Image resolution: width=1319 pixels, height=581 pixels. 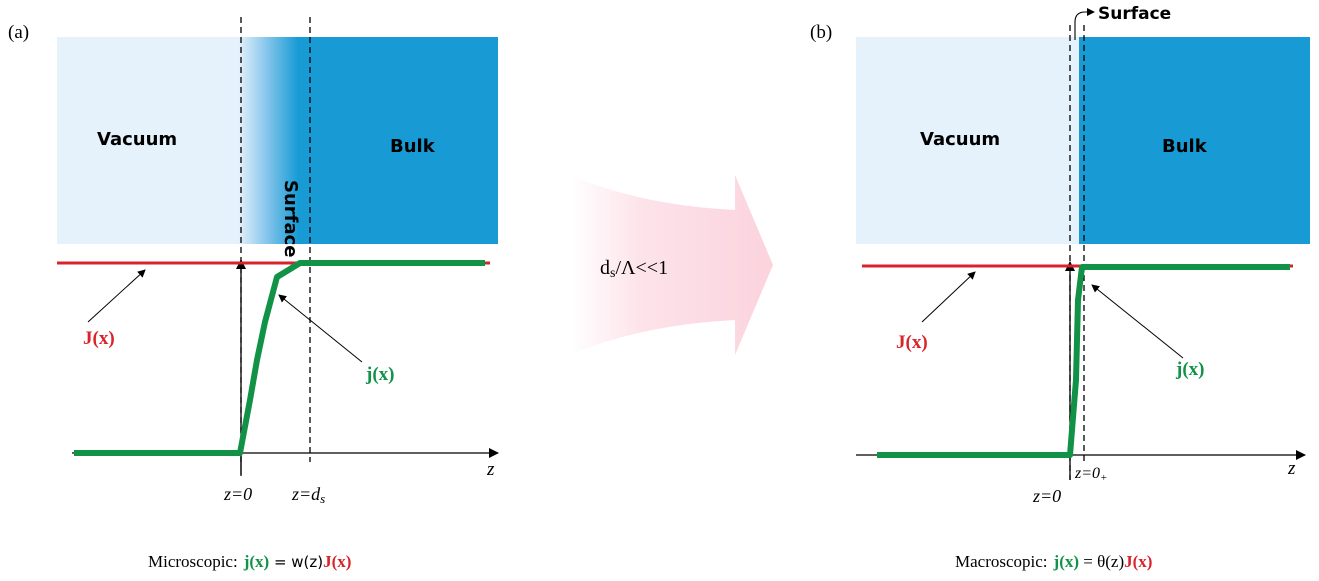 I want to click on surface-label: Surface, so click(x=290, y=219).